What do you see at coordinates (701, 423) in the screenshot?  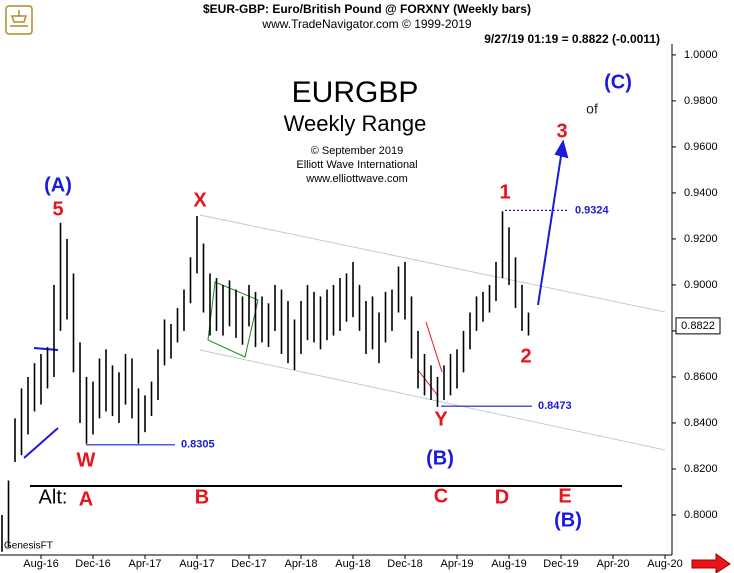 I see `y-tick-label: 0.8400` at bounding box center [701, 423].